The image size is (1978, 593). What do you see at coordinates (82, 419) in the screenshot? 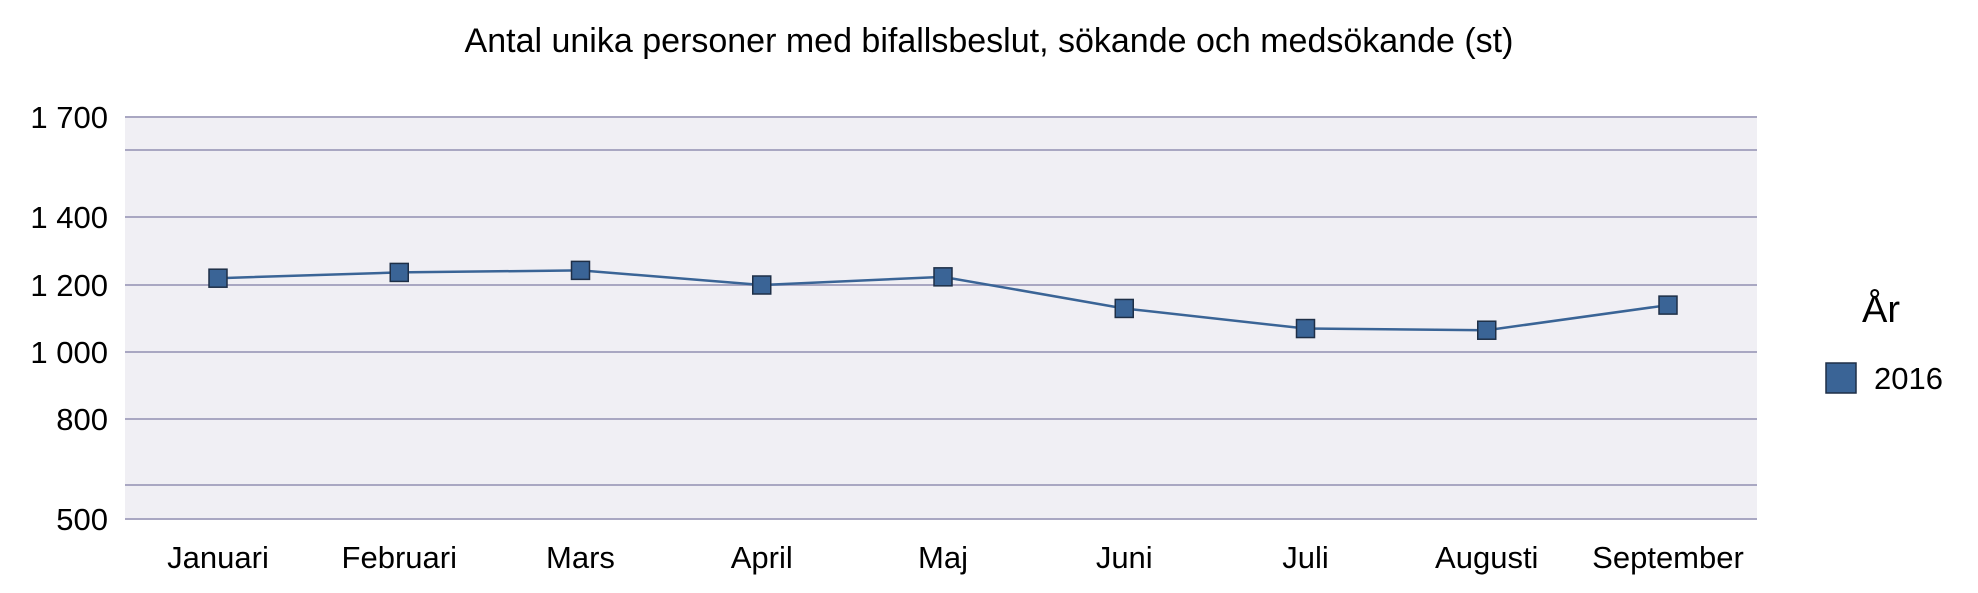
I see `y-tick-label: 800` at bounding box center [82, 419].